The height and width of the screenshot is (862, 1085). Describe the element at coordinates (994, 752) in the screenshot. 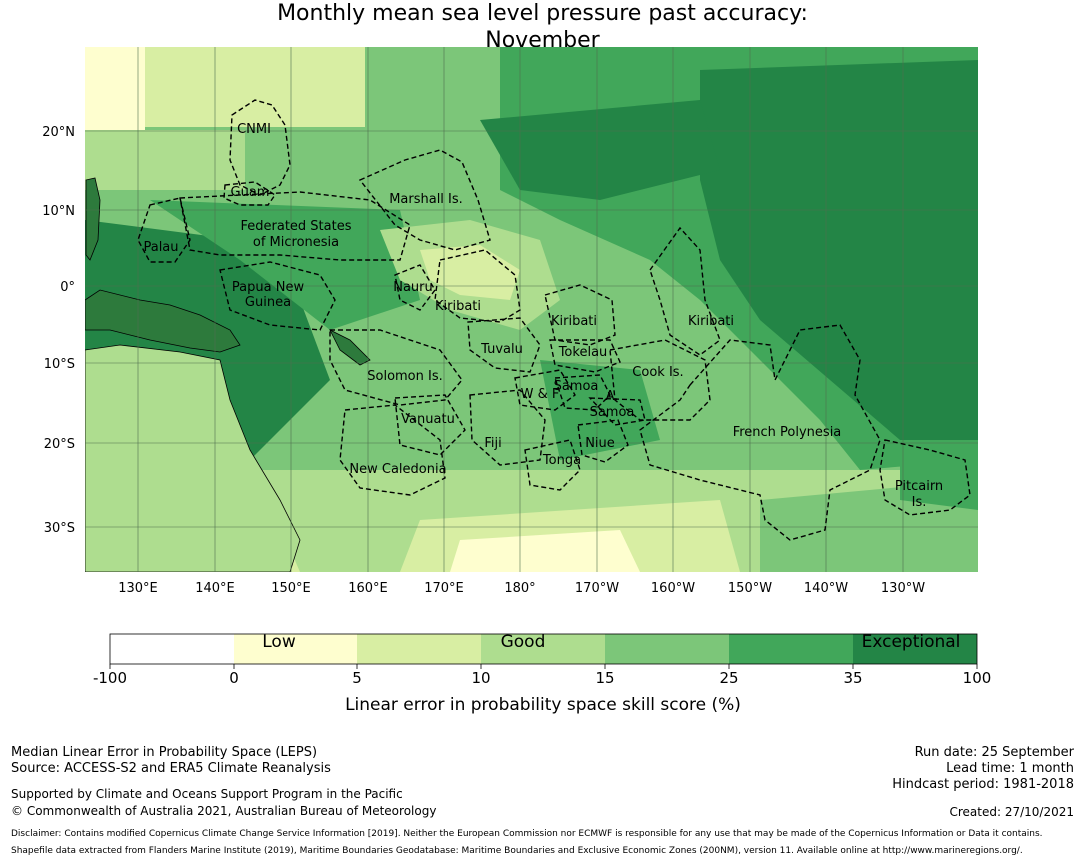

I see `footer-run-date: Run date: 25 September` at that location.